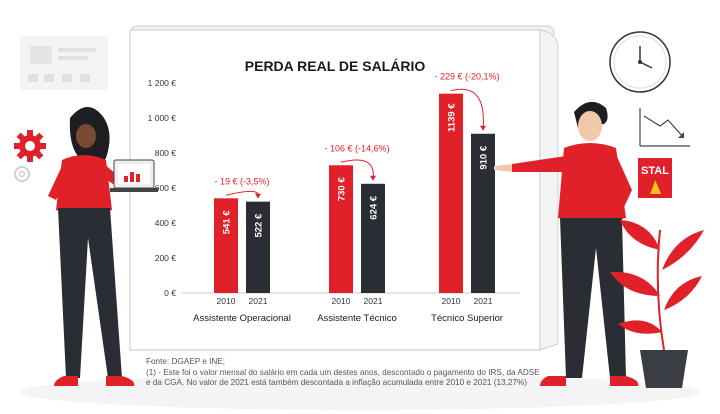 This screenshot has width=720, height=414. Describe the element at coordinates (103, 246) in the screenshot. I see `person-woman-with-laptop` at that location.